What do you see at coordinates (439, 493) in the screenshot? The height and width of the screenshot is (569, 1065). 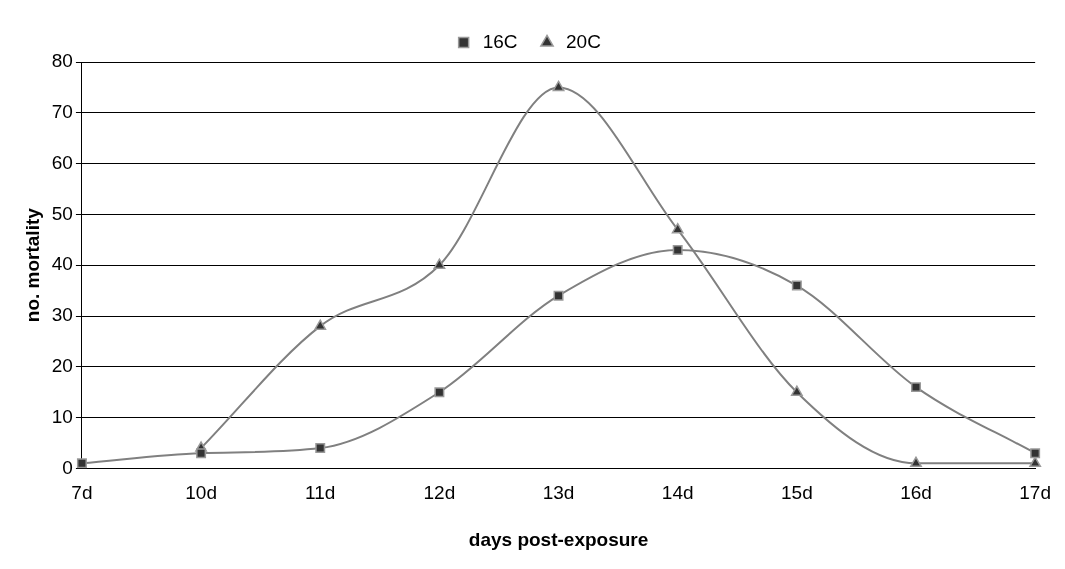 I see `x-tick-label: 12d` at bounding box center [439, 493].